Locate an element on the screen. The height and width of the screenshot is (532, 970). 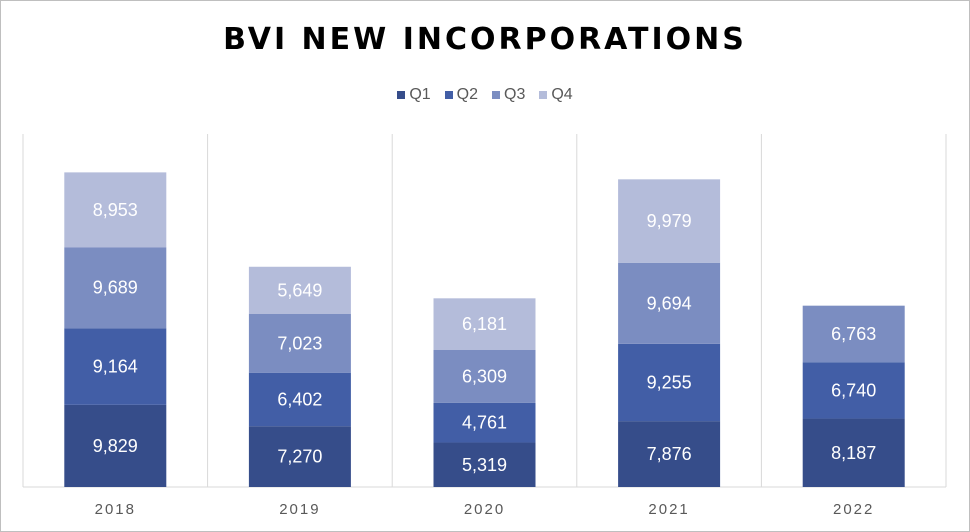
x-tick-label-2019: 2019 is located at coordinates (299, 509).